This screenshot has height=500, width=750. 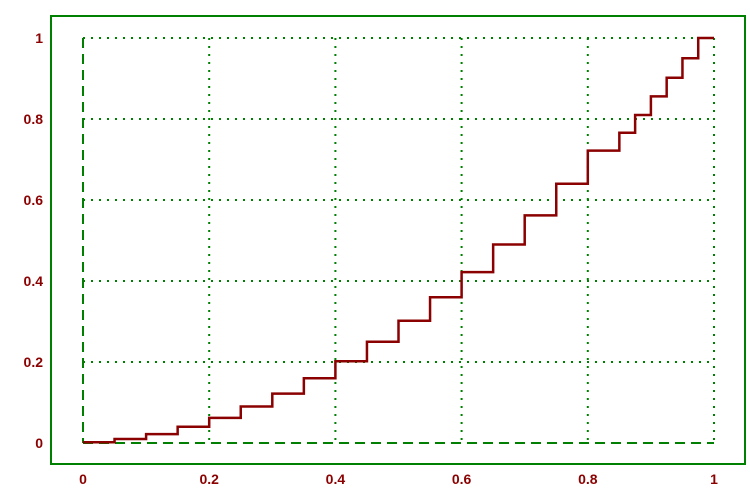 What do you see at coordinates (34, 362) in the screenshot?
I see `y-tick-label-1: 0.2` at bounding box center [34, 362].